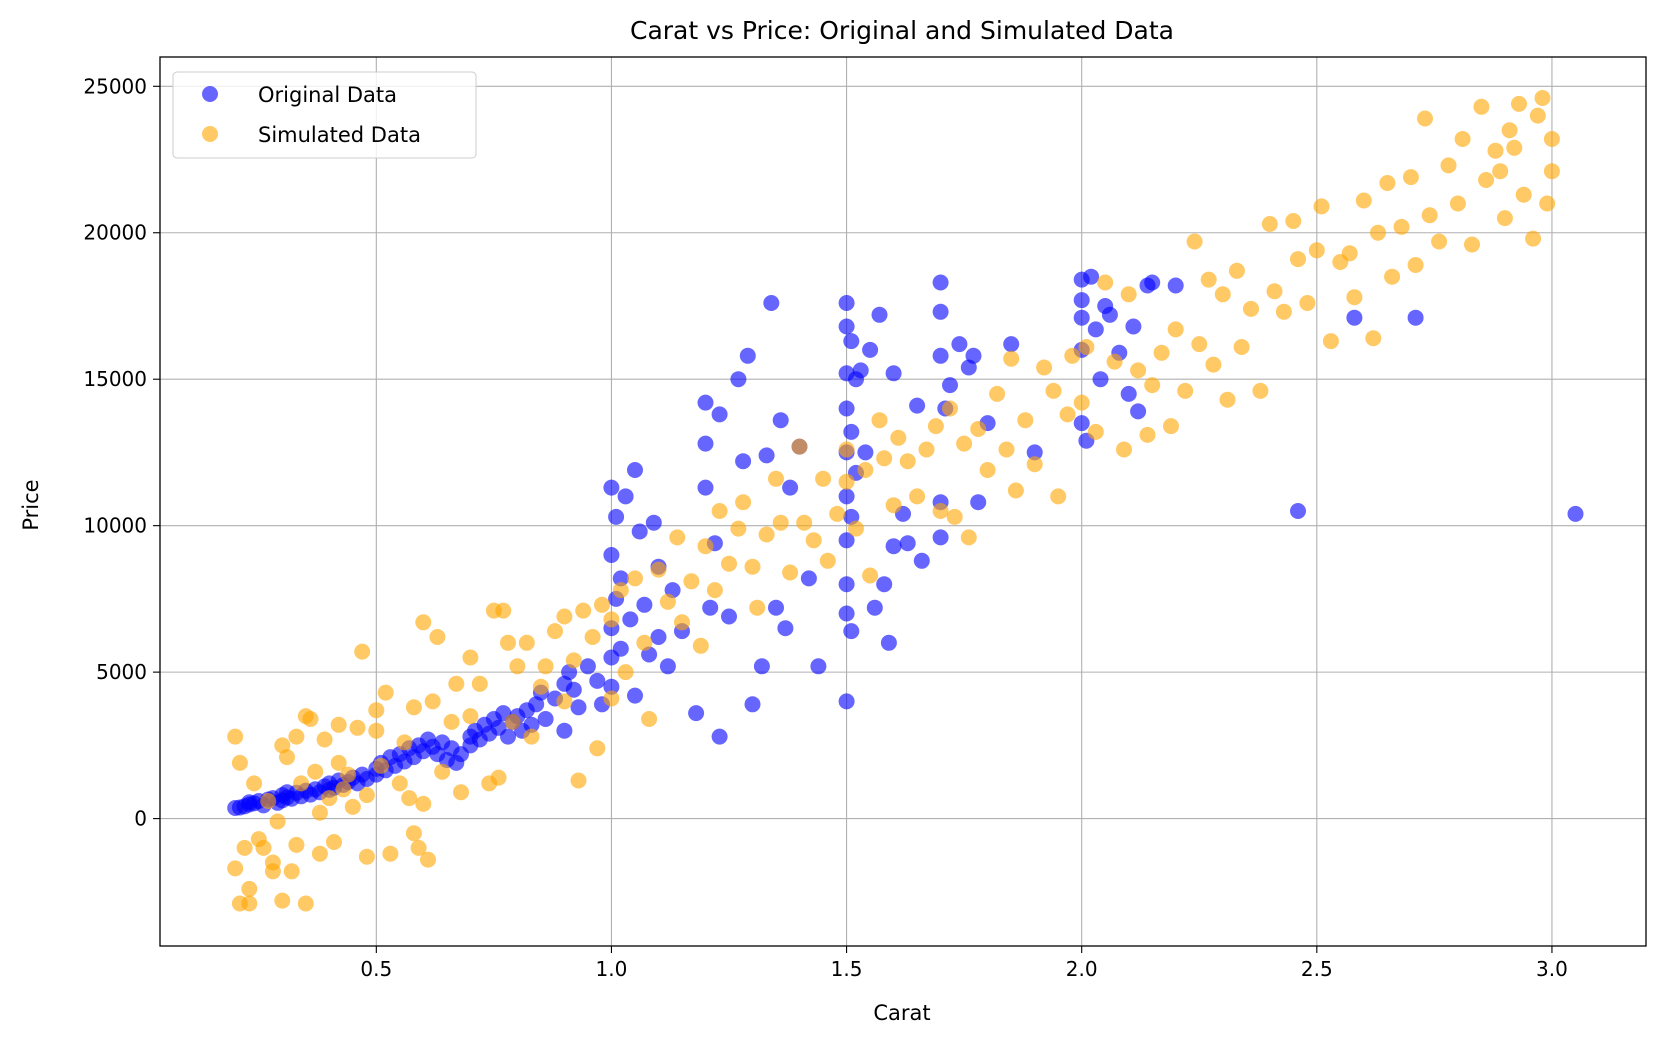  I want to click on y-tick-label: 10000, so click(115, 526).